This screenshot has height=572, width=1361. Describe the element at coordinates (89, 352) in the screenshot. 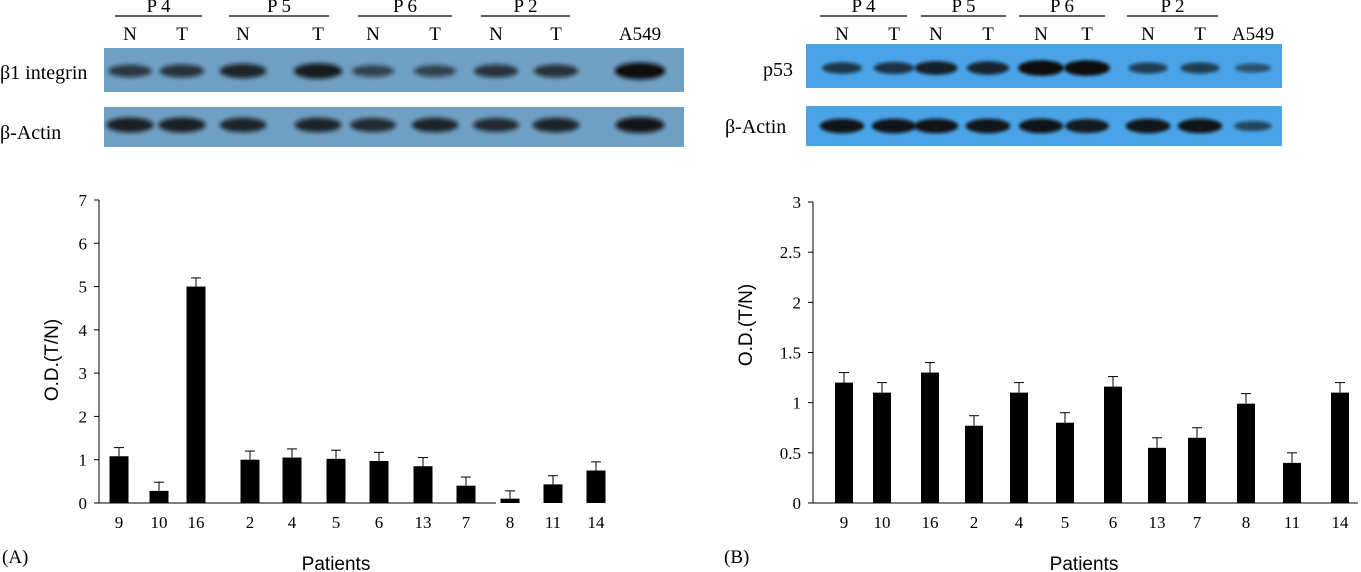

I see `chart-a-y-ticks: 0 1 2 3 4 5 6 7` at that location.